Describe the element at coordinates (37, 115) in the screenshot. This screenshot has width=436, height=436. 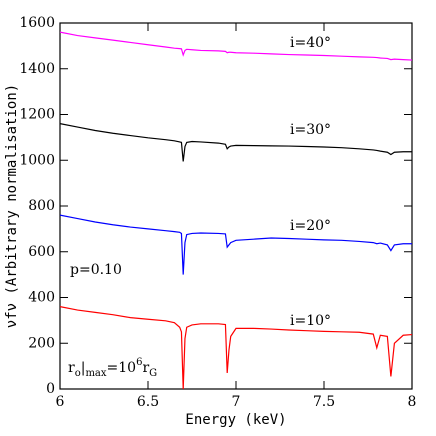
I see `y-tick-label: 1200` at that location.